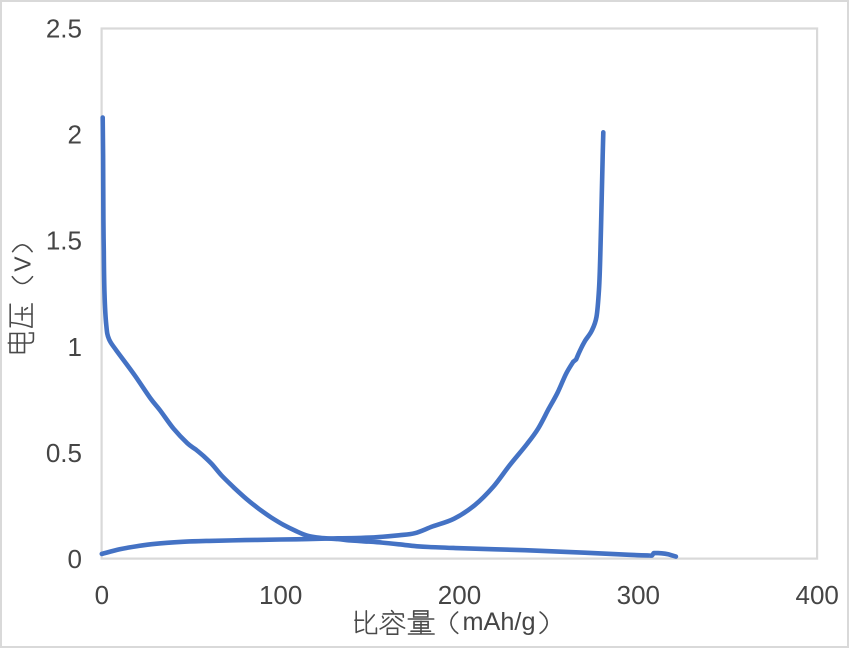  I want to click on svg-text: mAh/g, so click(499, 622).